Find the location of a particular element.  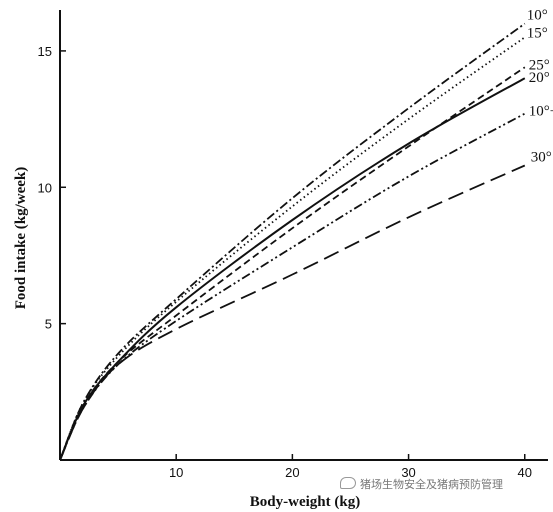

watermark: 猪场生物安全及猪病预防管理 is located at coordinates (421, 484).